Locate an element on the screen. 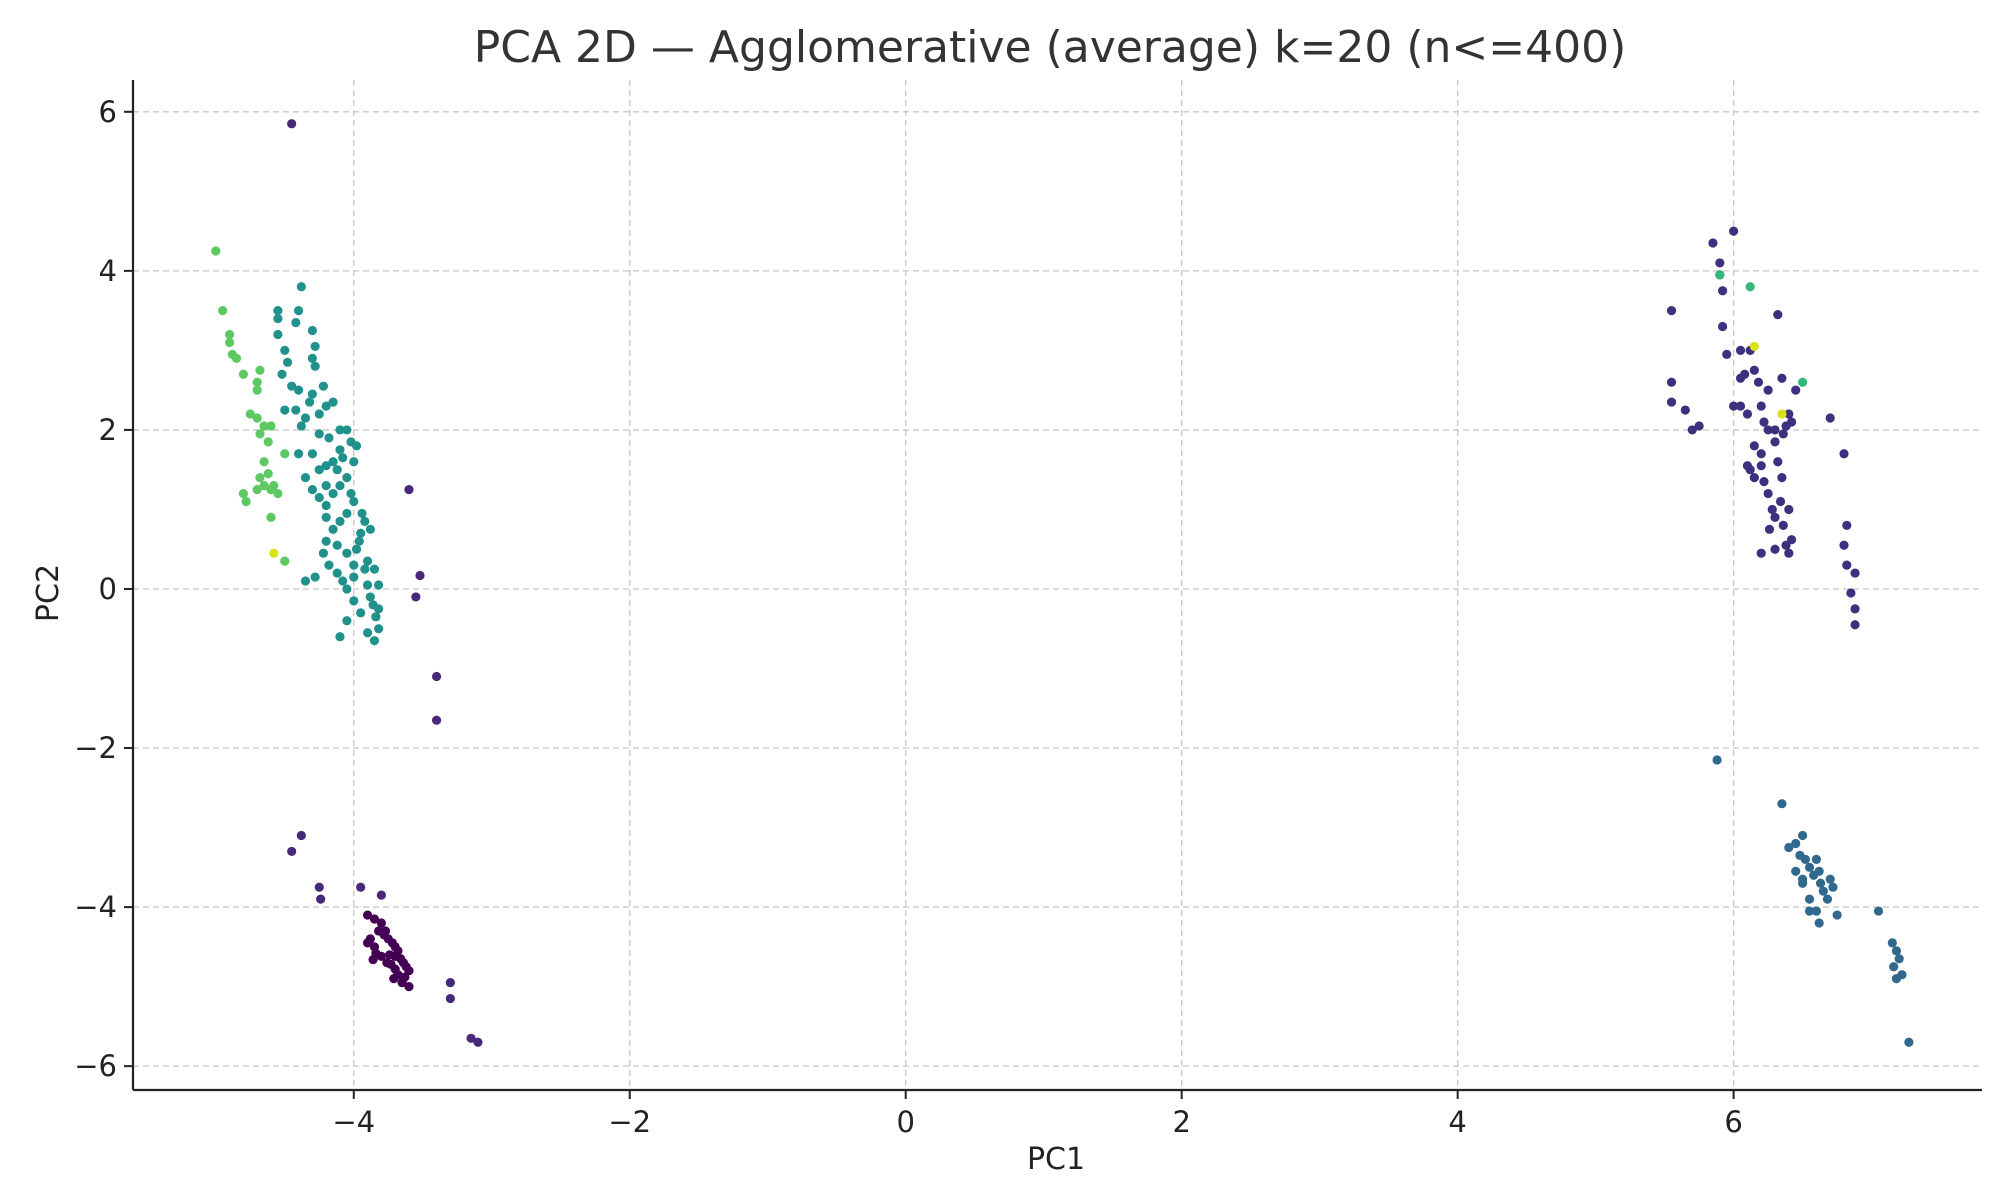  x-tick-label: 2 is located at coordinates (1181, 1122).